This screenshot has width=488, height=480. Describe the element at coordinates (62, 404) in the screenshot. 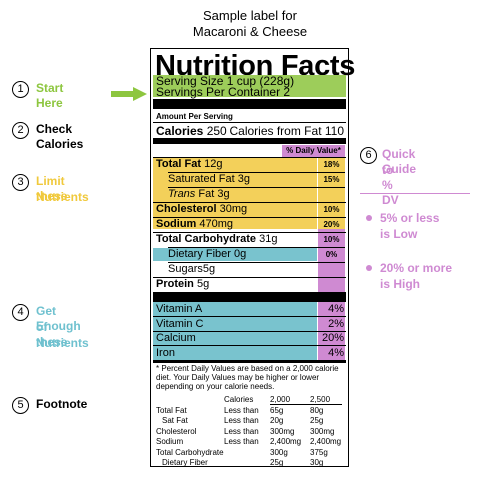

I see `step-5-label: Footnote` at that location.